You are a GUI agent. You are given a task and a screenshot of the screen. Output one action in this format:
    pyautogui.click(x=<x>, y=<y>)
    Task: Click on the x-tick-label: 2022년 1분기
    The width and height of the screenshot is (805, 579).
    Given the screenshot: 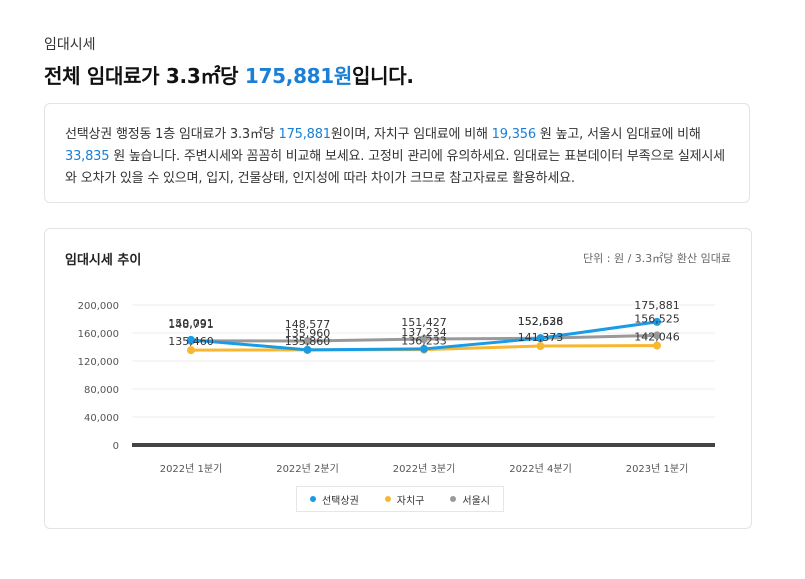 What is the action you would take?
    pyautogui.click(x=191, y=469)
    